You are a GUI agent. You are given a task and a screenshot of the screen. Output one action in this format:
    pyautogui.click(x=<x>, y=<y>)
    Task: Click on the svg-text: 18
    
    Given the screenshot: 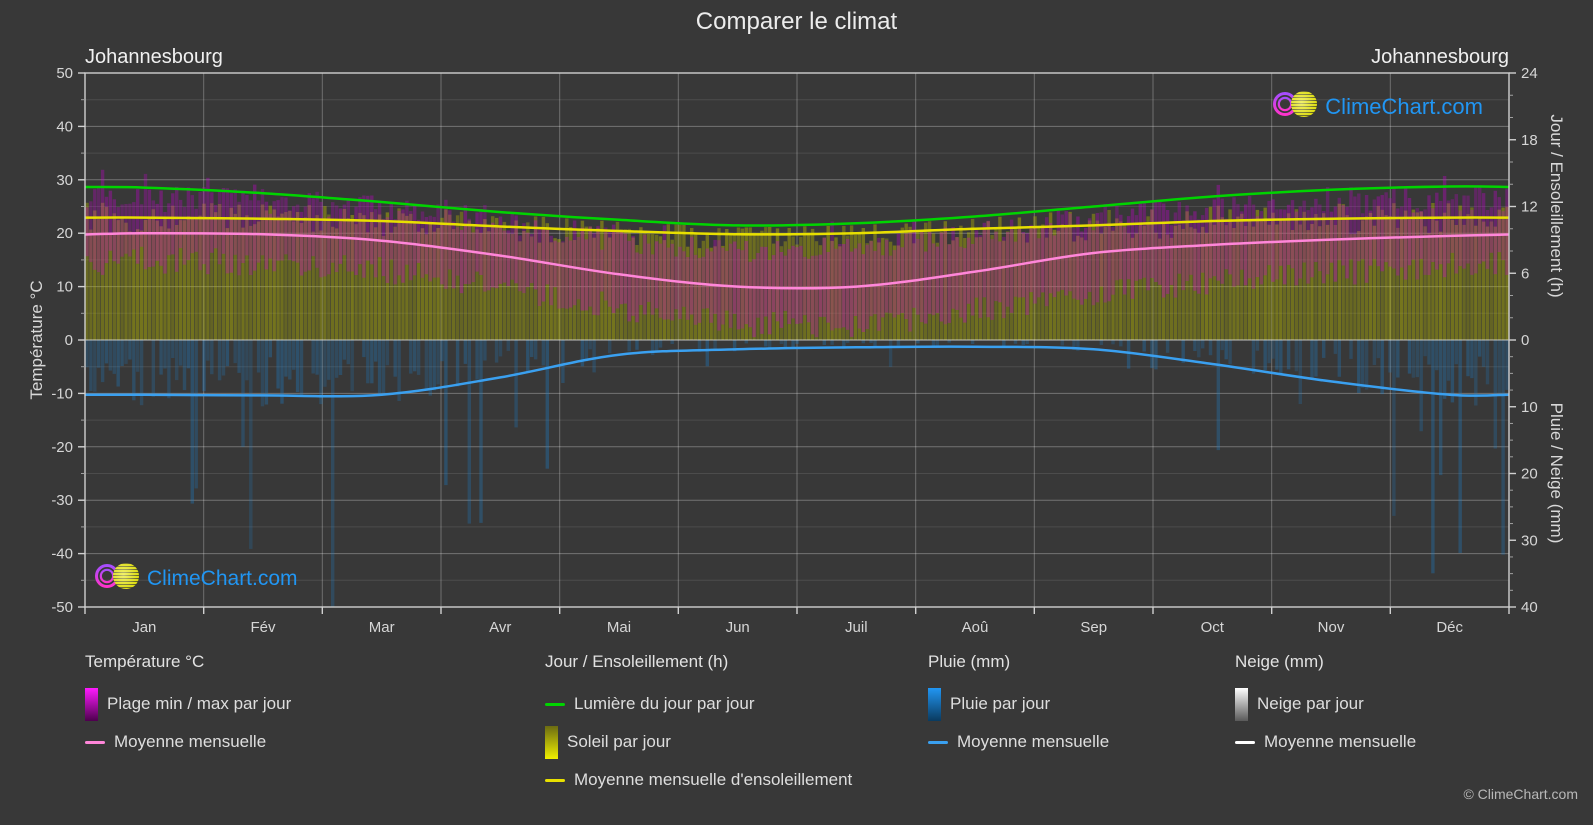 What is the action you would take?
    pyautogui.click(x=1529, y=140)
    